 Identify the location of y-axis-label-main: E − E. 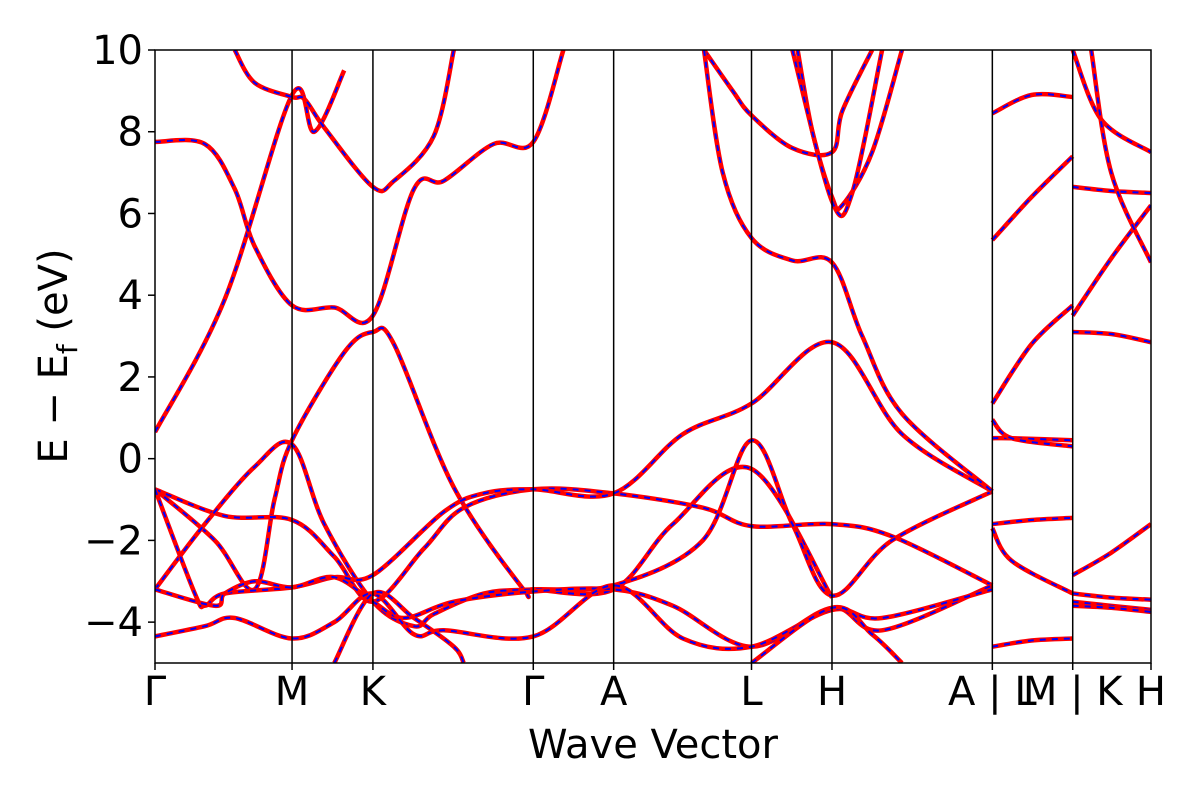
(54, 409).